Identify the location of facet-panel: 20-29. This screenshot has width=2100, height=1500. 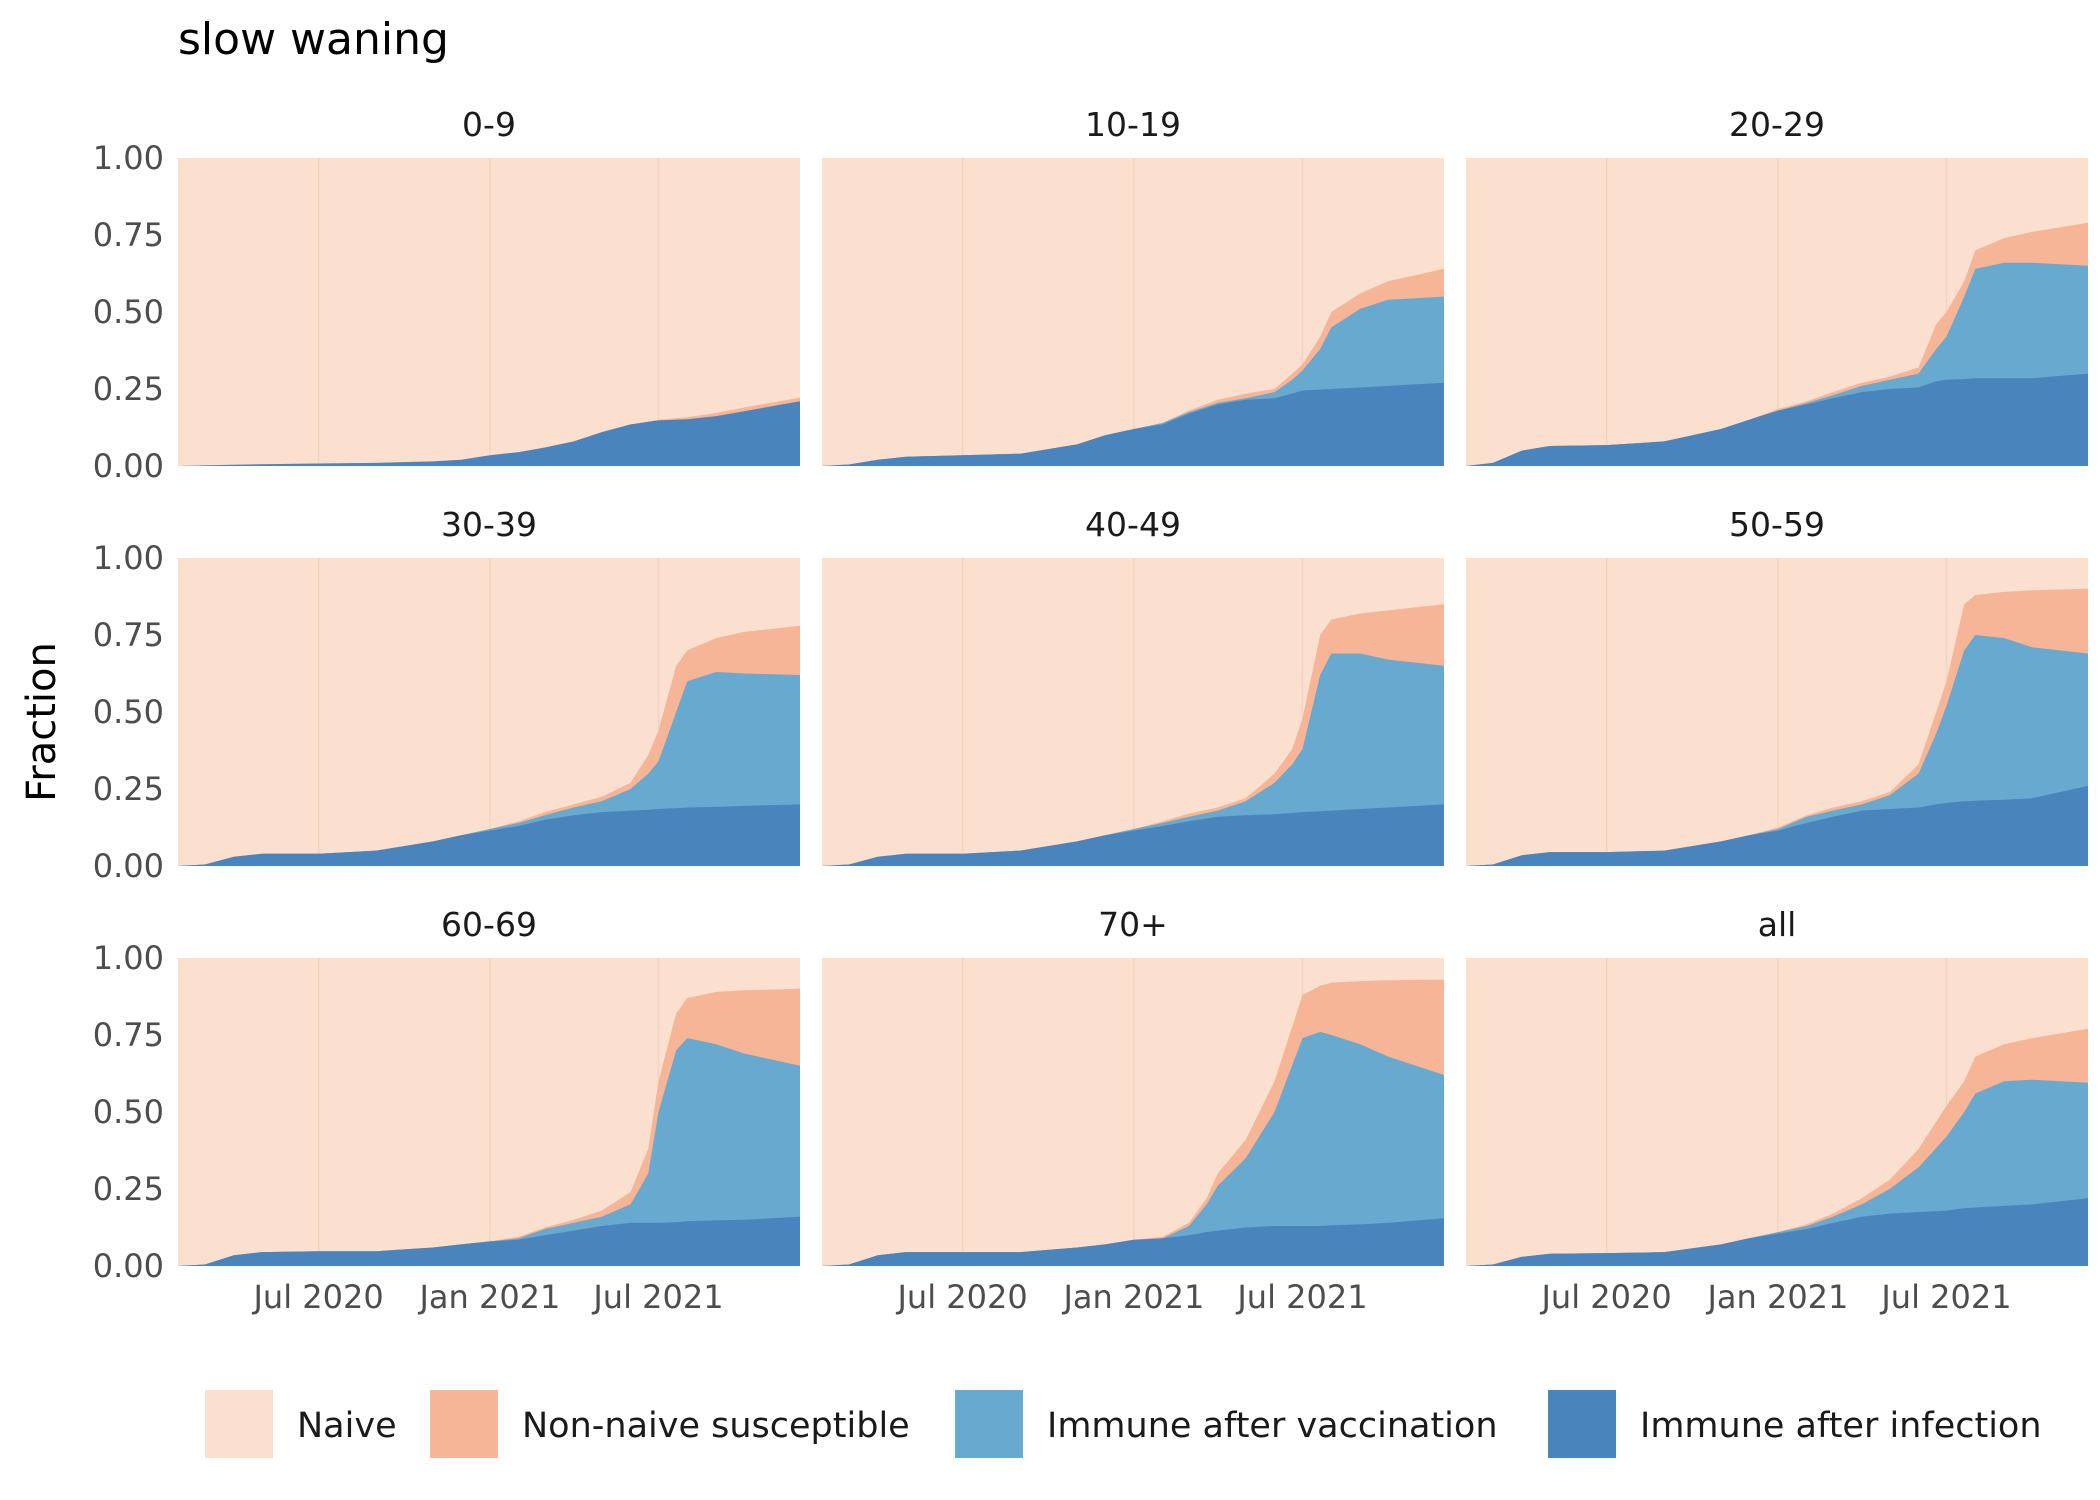
(1777, 285).